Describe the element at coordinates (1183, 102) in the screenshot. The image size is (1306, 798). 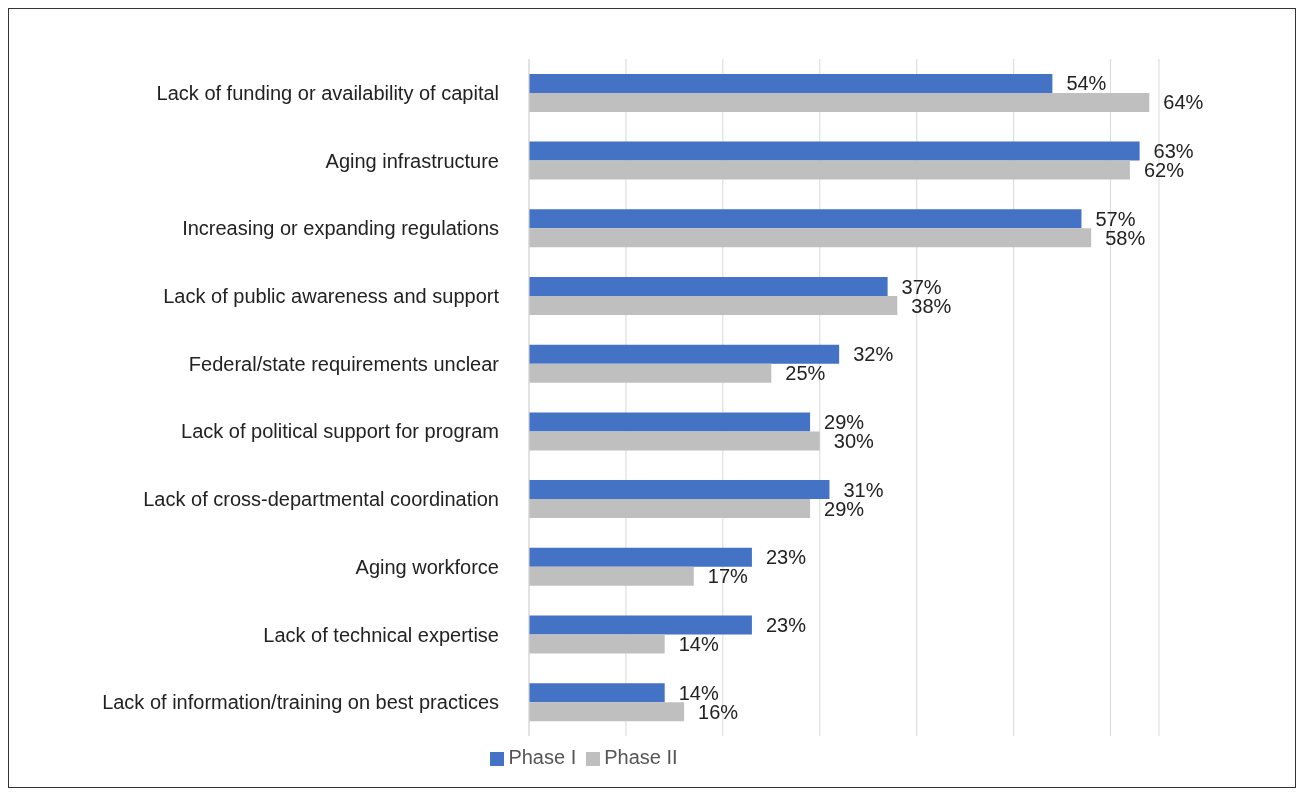
I see `data-label: 64%` at that location.